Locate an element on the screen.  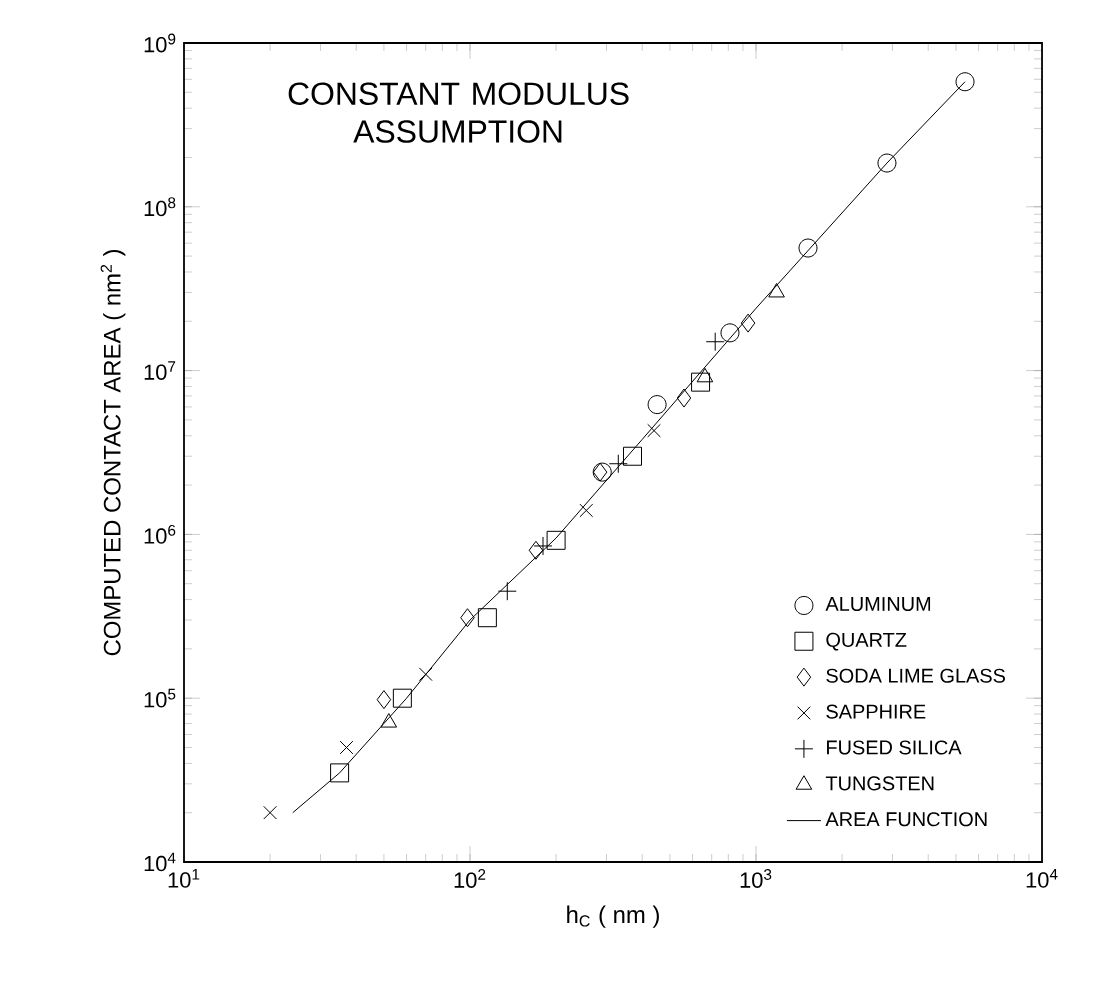
legend-label: FUSED SILICA is located at coordinates (894, 747).